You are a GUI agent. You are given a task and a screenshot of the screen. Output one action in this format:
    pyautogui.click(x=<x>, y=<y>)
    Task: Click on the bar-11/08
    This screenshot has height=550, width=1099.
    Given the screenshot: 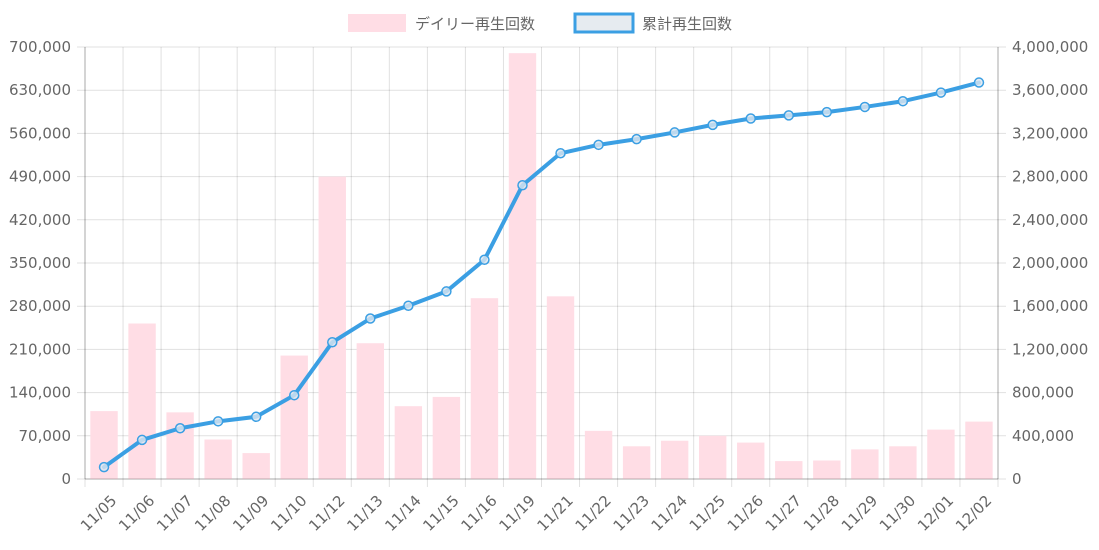 What is the action you would take?
    pyautogui.click(x=218, y=459)
    